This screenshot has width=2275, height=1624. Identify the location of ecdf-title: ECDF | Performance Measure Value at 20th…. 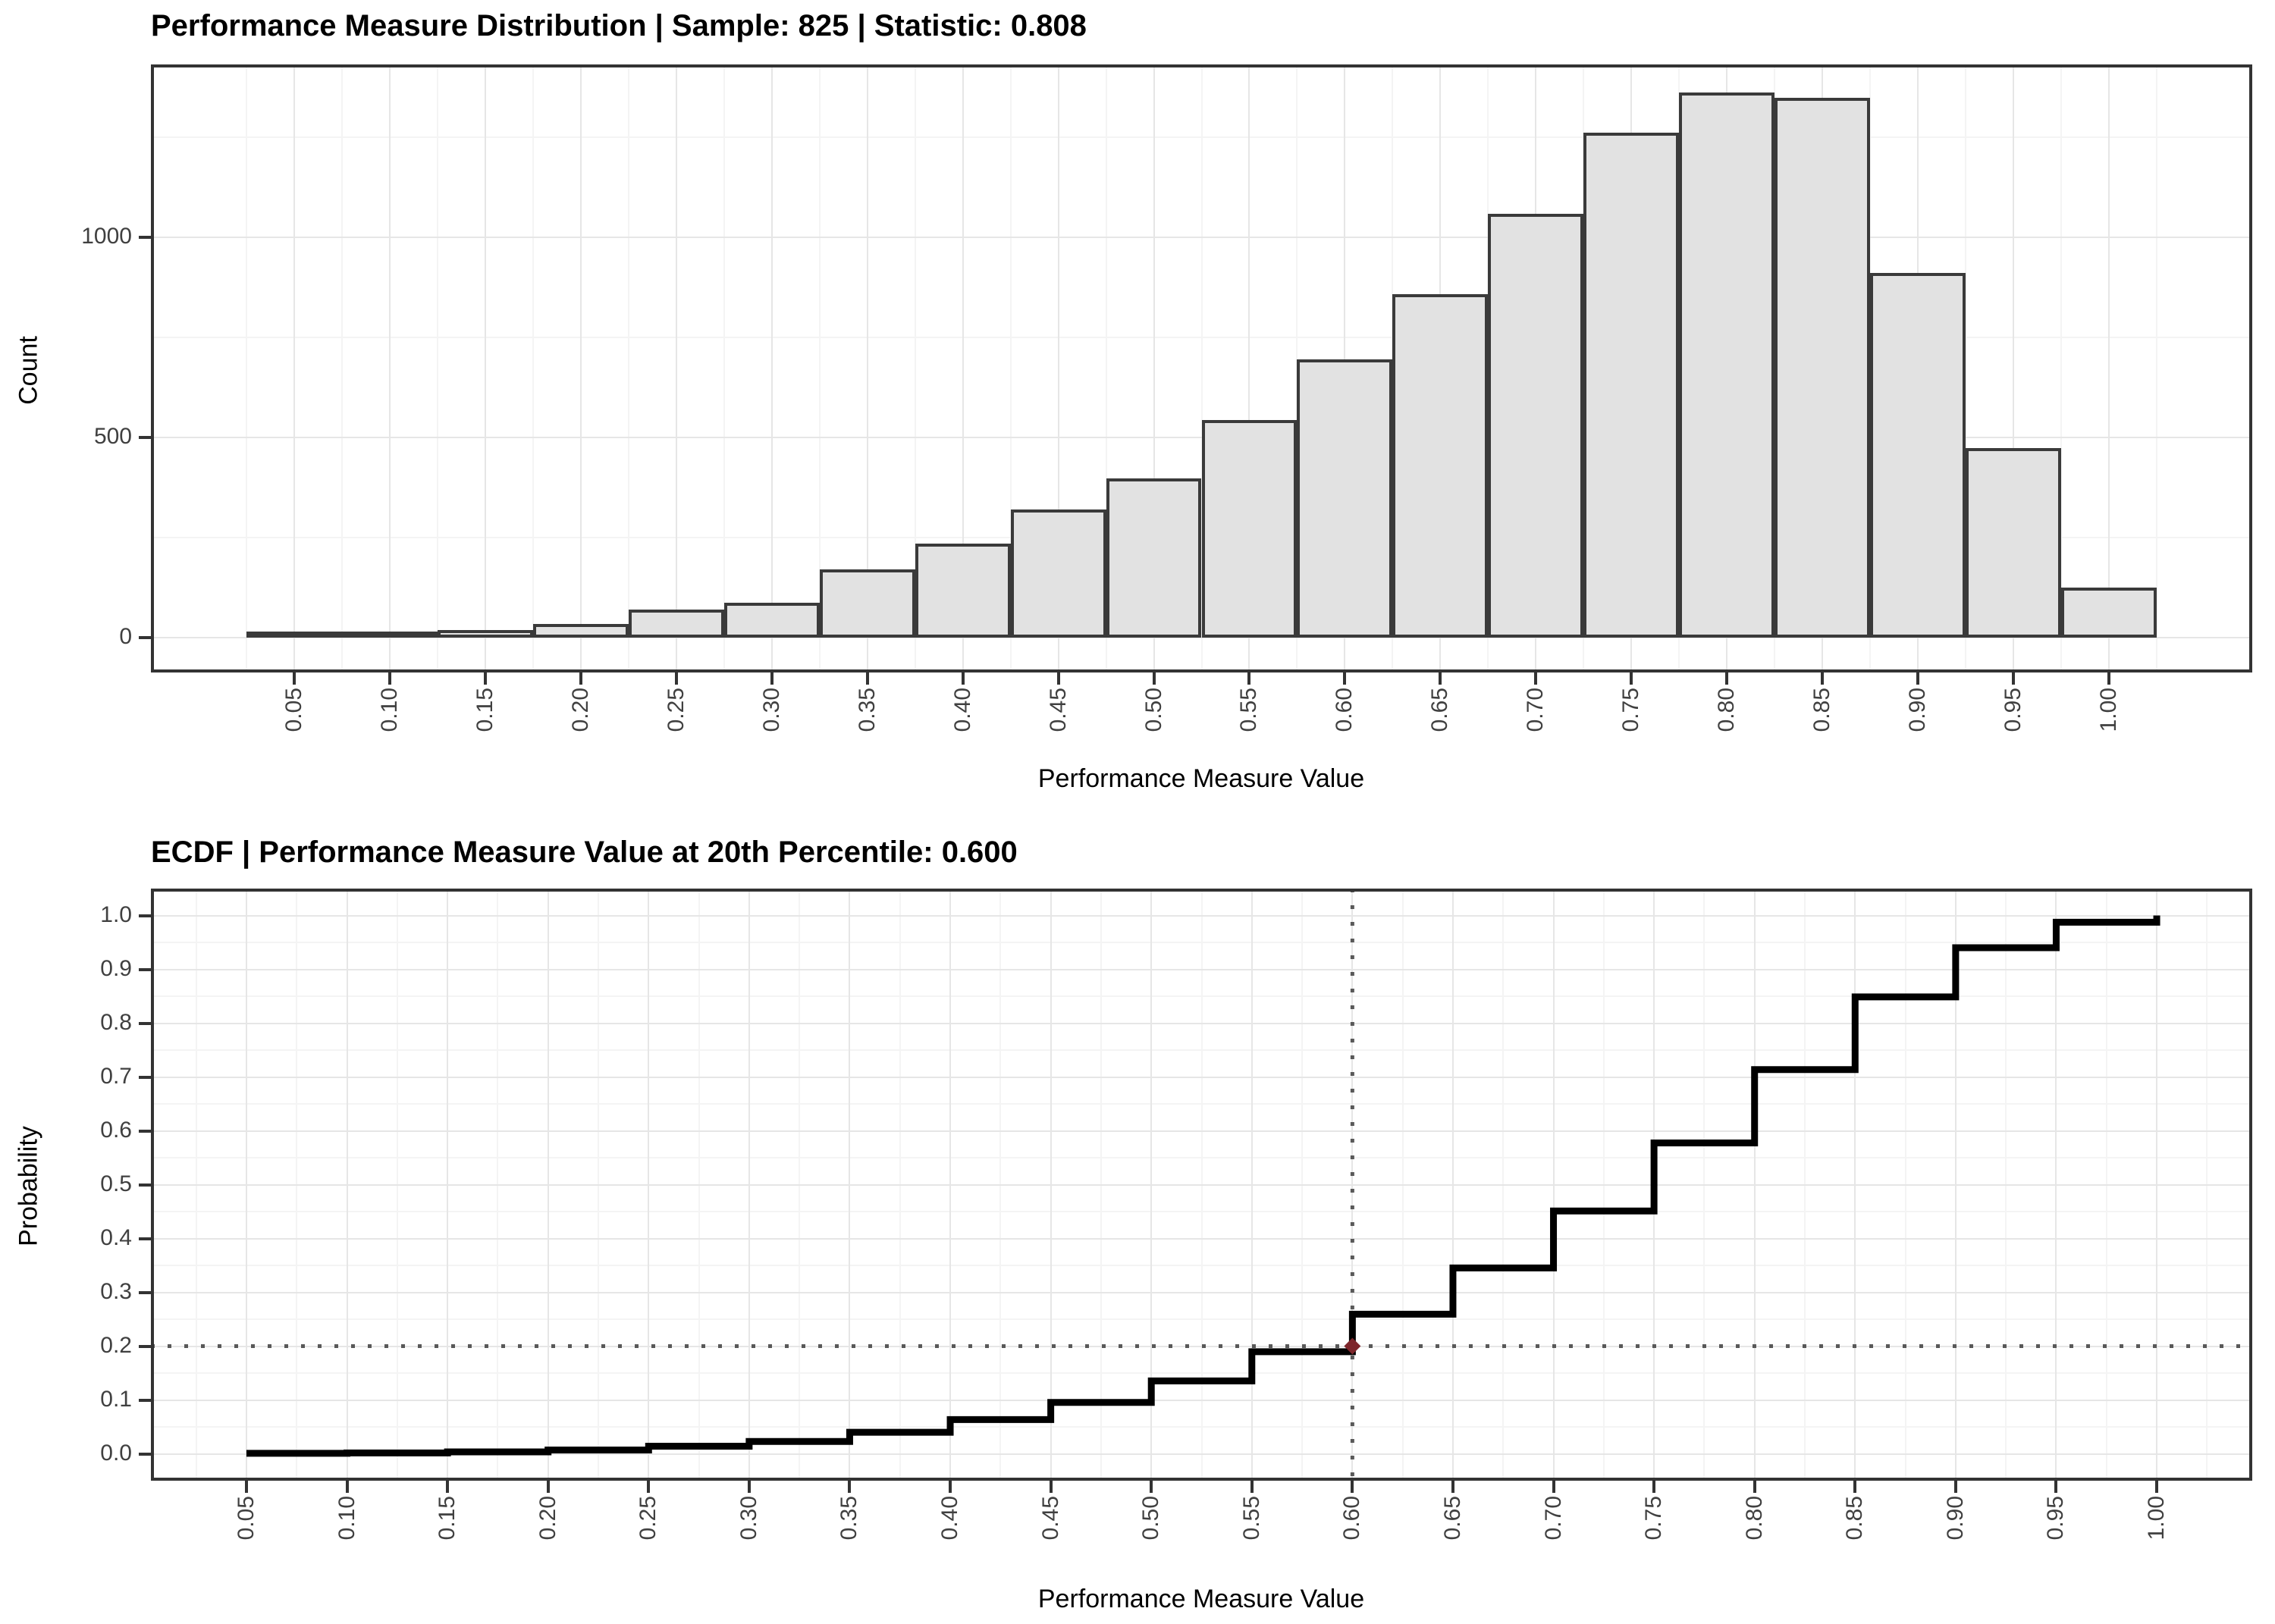
(584, 852).